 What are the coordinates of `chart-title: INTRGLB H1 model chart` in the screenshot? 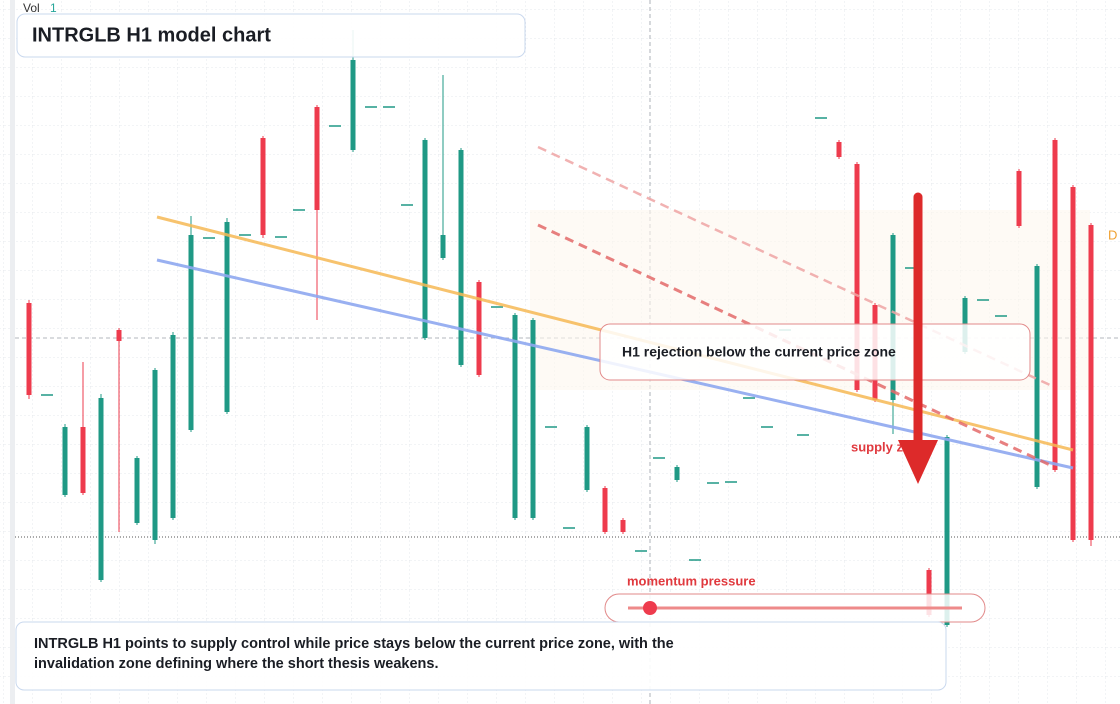 It's located at (151, 35).